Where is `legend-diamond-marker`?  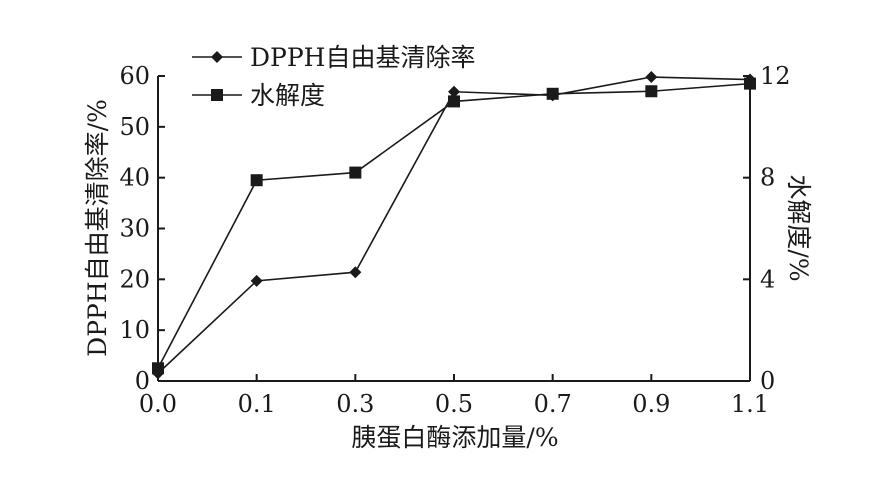 legend-diamond-marker is located at coordinates (217, 57).